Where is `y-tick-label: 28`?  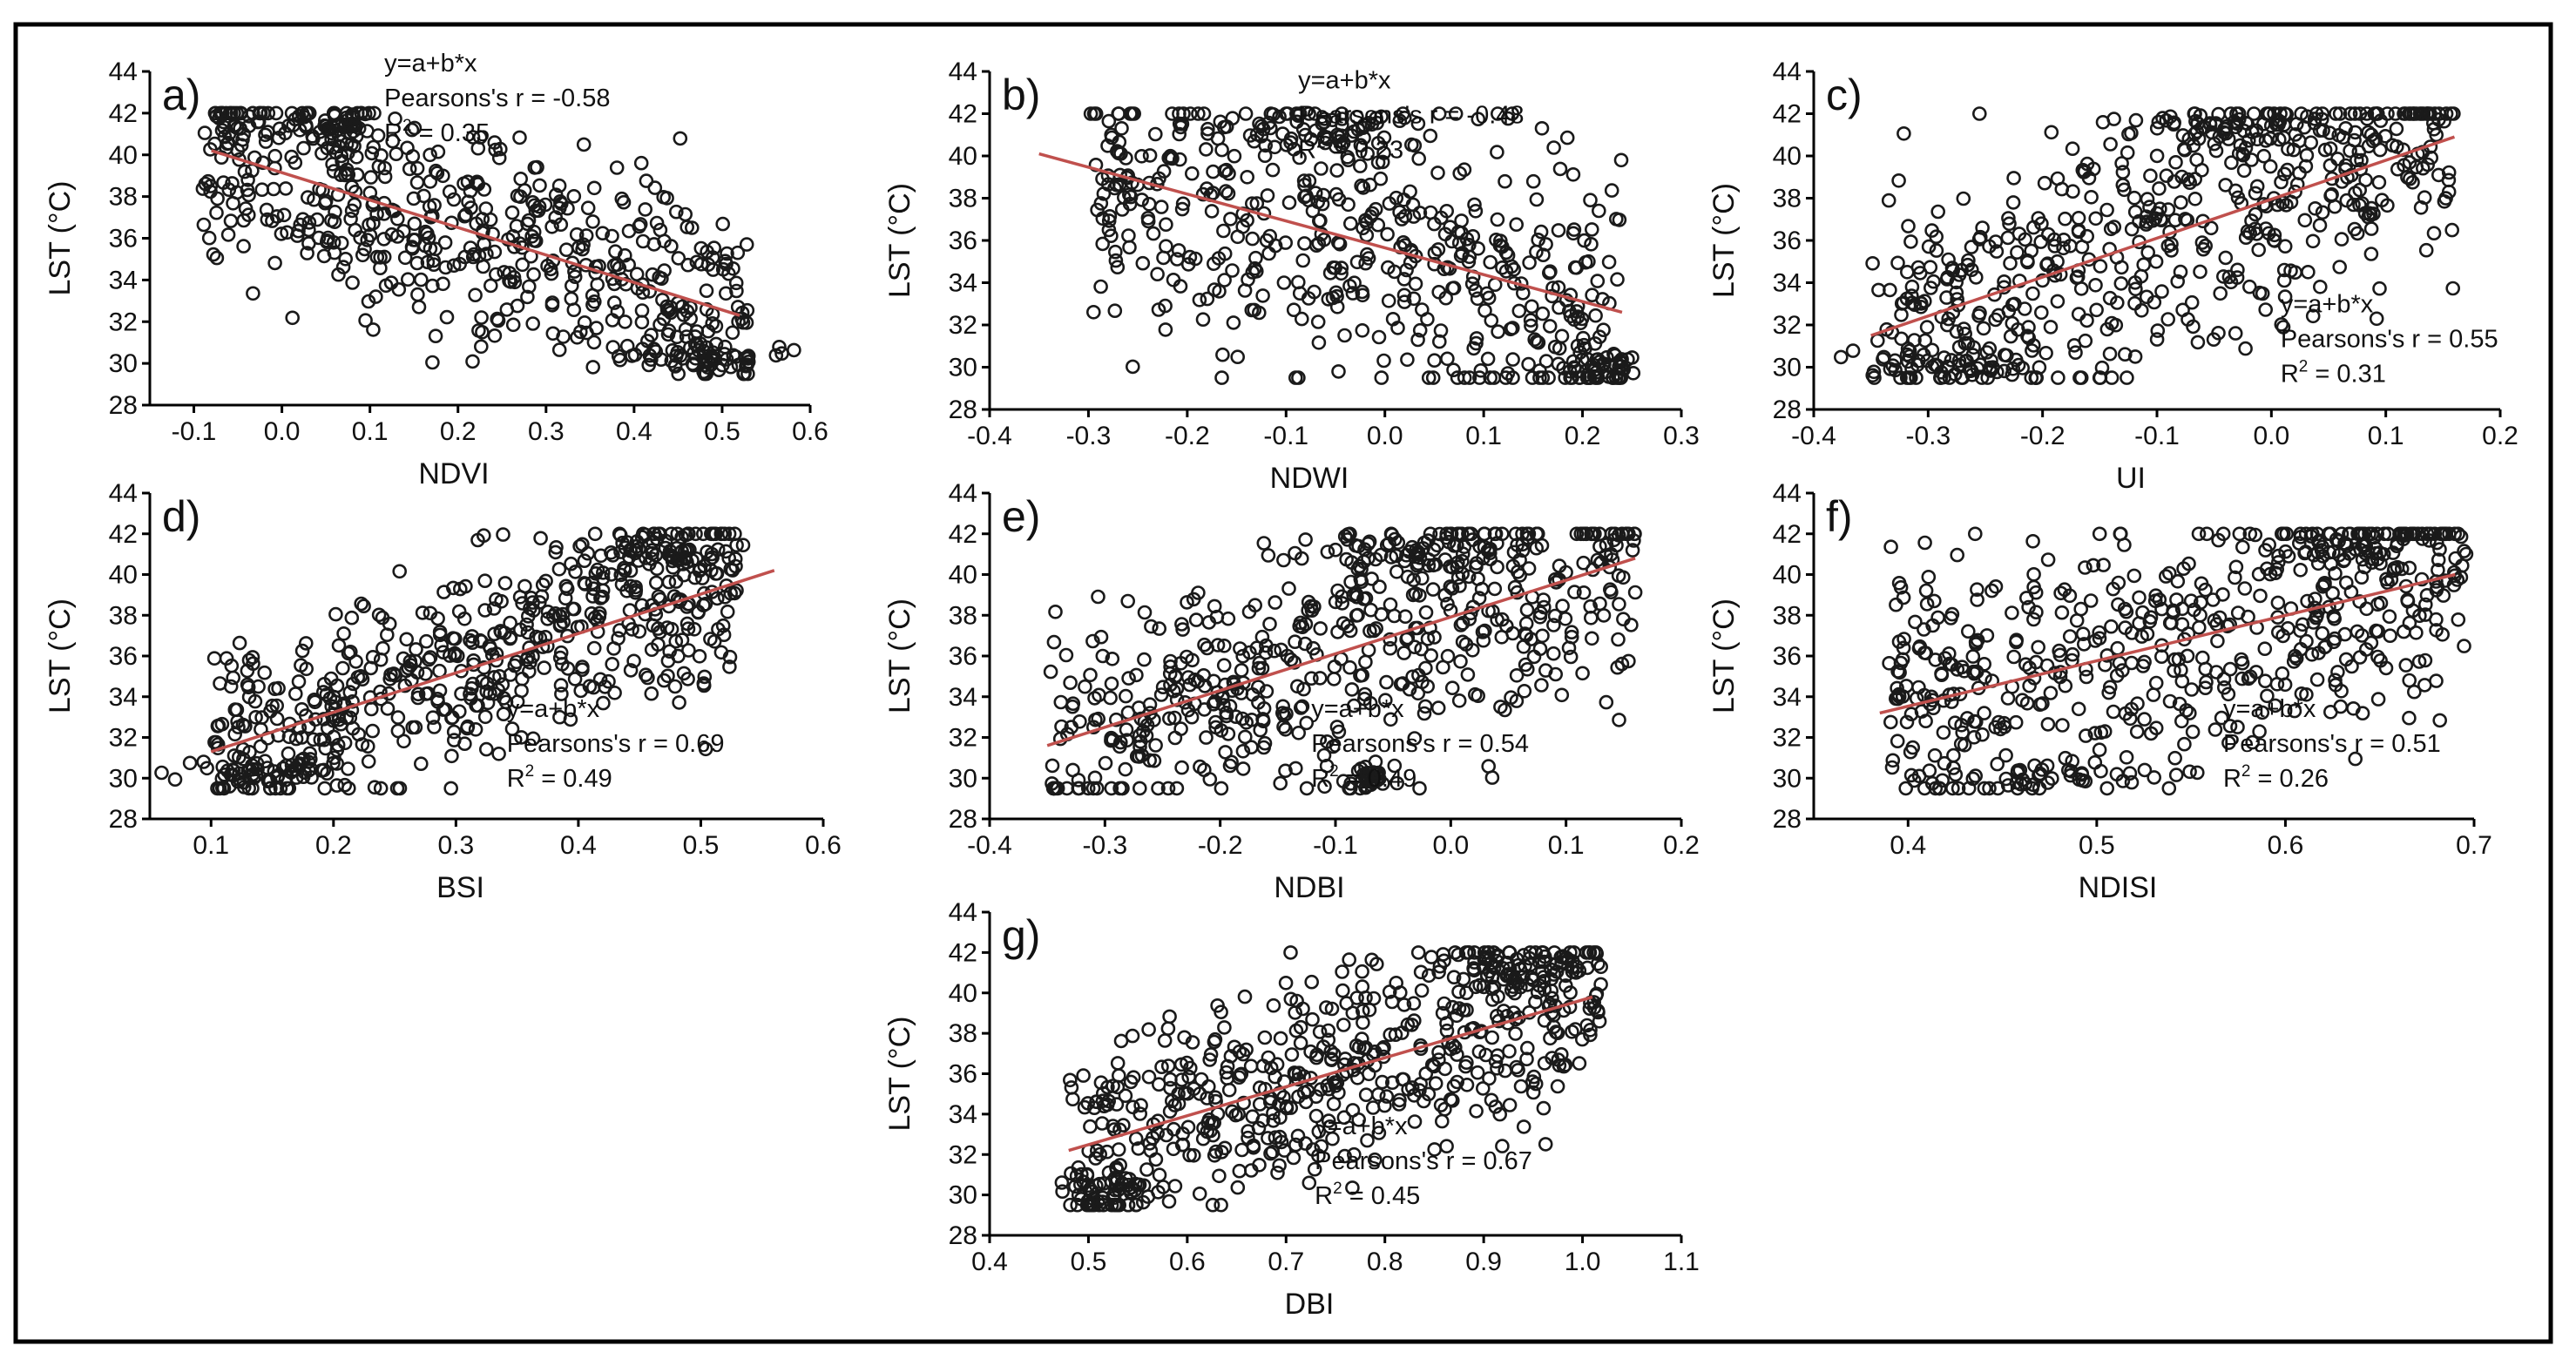
y-tick-label: 28 is located at coordinates (963, 819).